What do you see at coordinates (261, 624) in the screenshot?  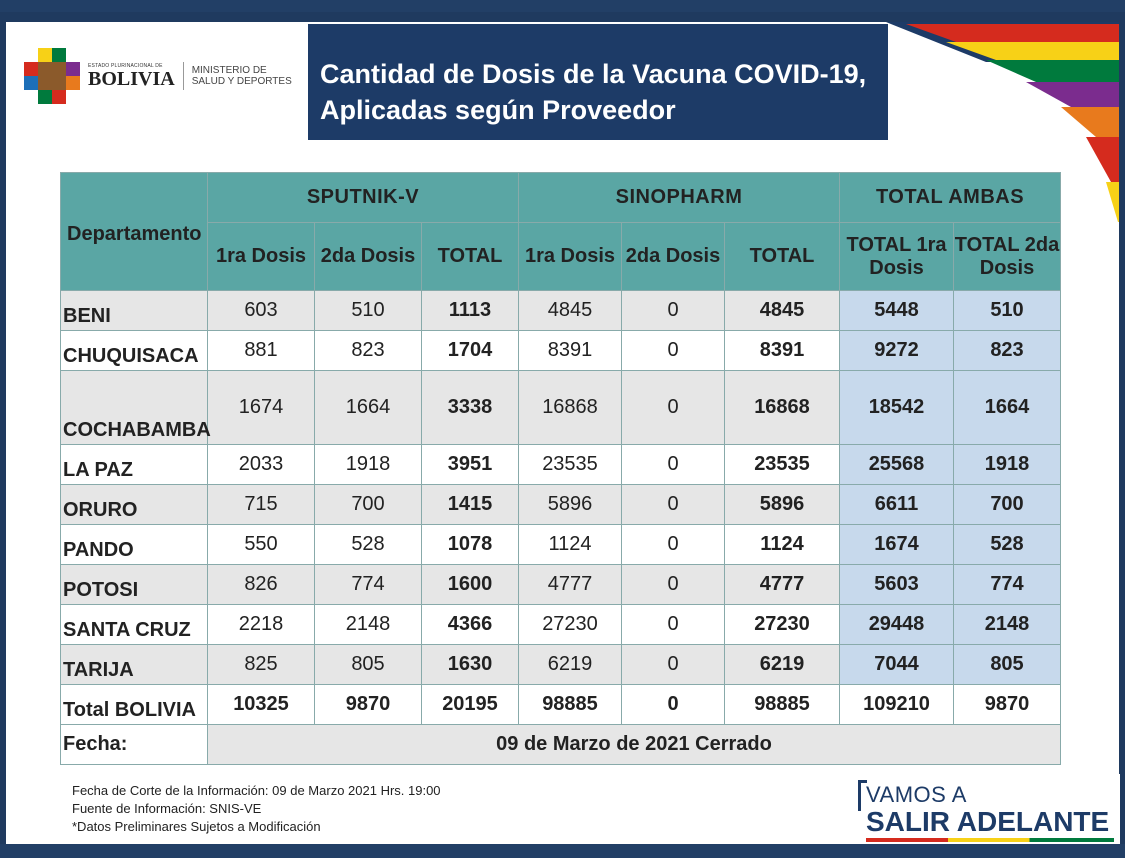 I see `table-cell: 2218` at bounding box center [261, 624].